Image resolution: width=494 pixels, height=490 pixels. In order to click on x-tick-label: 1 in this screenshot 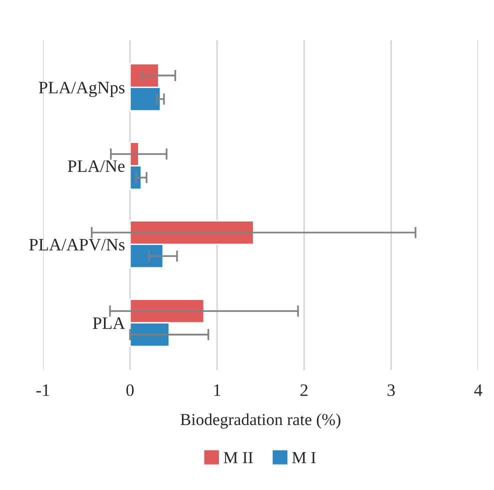, I will do `click(217, 390)`.